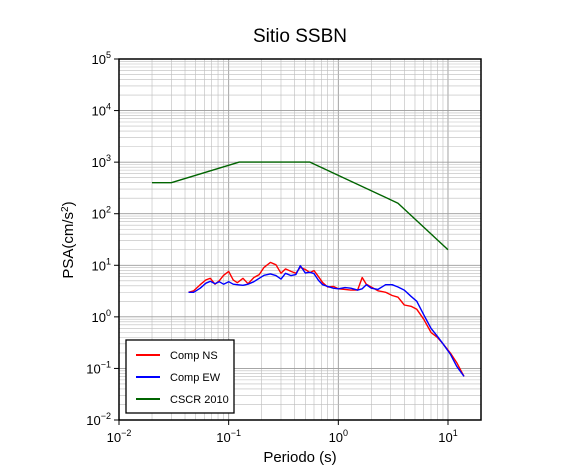 This screenshot has height=475, width=586. What do you see at coordinates (98, 419) in the screenshot?
I see `y-tick-label: 10⁻²` at bounding box center [98, 419].